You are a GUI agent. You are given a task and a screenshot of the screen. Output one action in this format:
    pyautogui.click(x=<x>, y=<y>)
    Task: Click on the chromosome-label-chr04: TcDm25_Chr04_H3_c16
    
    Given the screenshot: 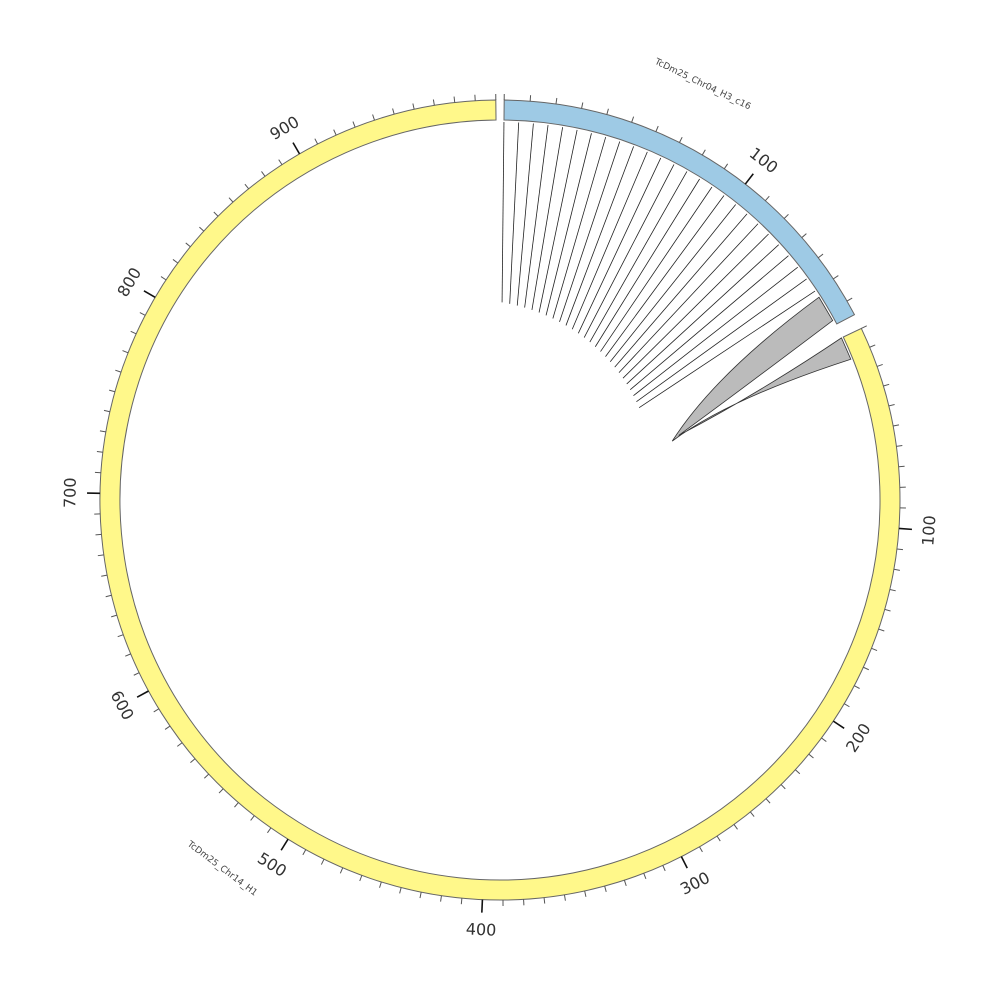 What is the action you would take?
    pyautogui.click(x=702, y=85)
    